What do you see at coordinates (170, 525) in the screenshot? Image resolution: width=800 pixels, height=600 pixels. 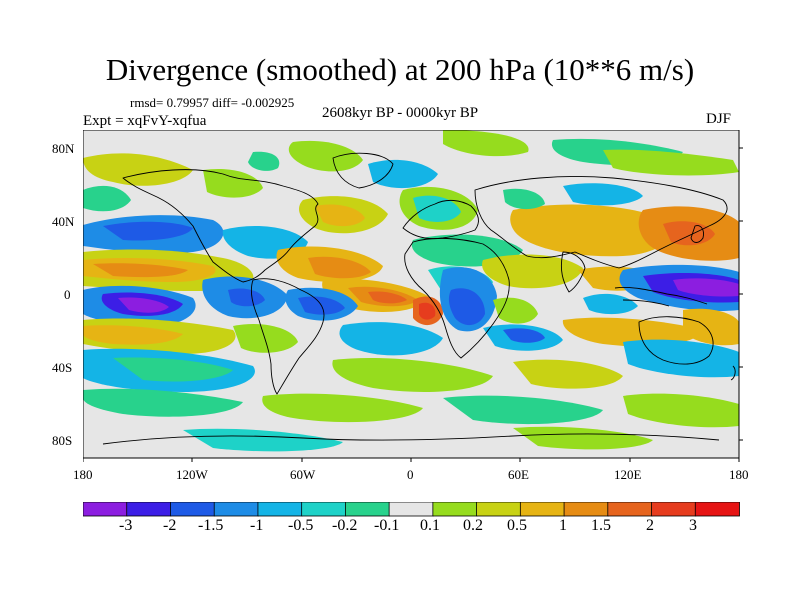 I see `colorbar-label: -2` at bounding box center [170, 525].